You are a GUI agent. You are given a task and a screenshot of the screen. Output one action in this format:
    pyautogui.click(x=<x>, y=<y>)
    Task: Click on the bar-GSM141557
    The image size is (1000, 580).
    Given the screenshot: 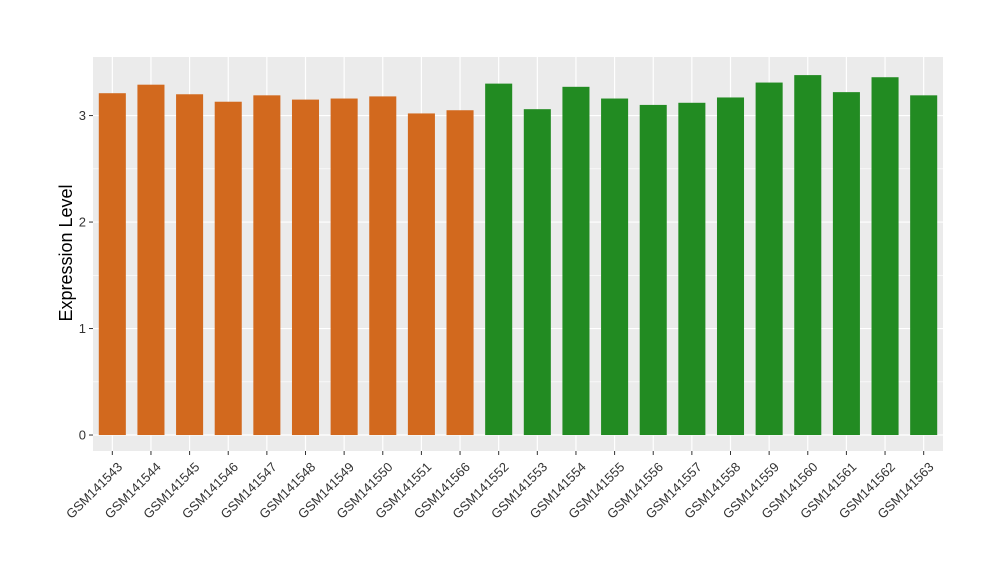 What is the action you would take?
    pyautogui.click(x=692, y=269)
    